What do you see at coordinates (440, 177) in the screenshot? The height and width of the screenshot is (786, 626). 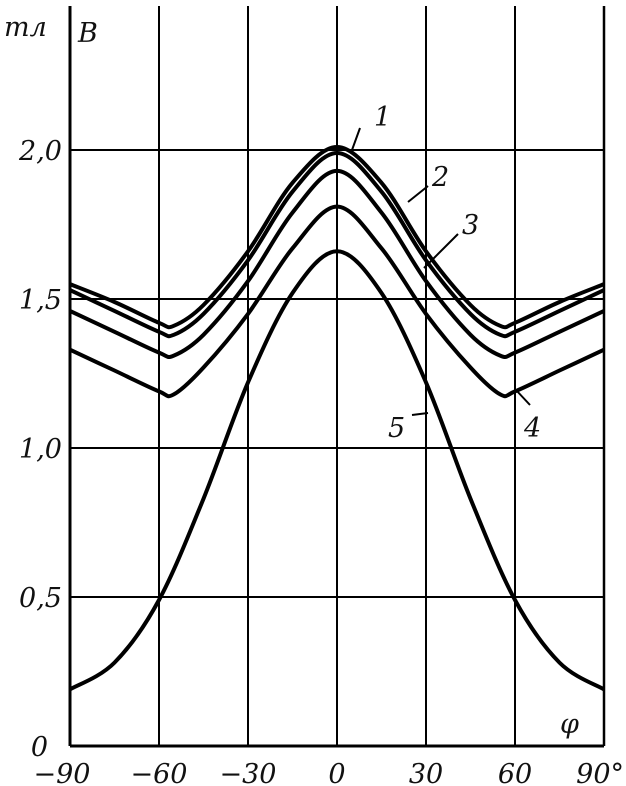 I see `series-2-label: 2` at bounding box center [440, 177].